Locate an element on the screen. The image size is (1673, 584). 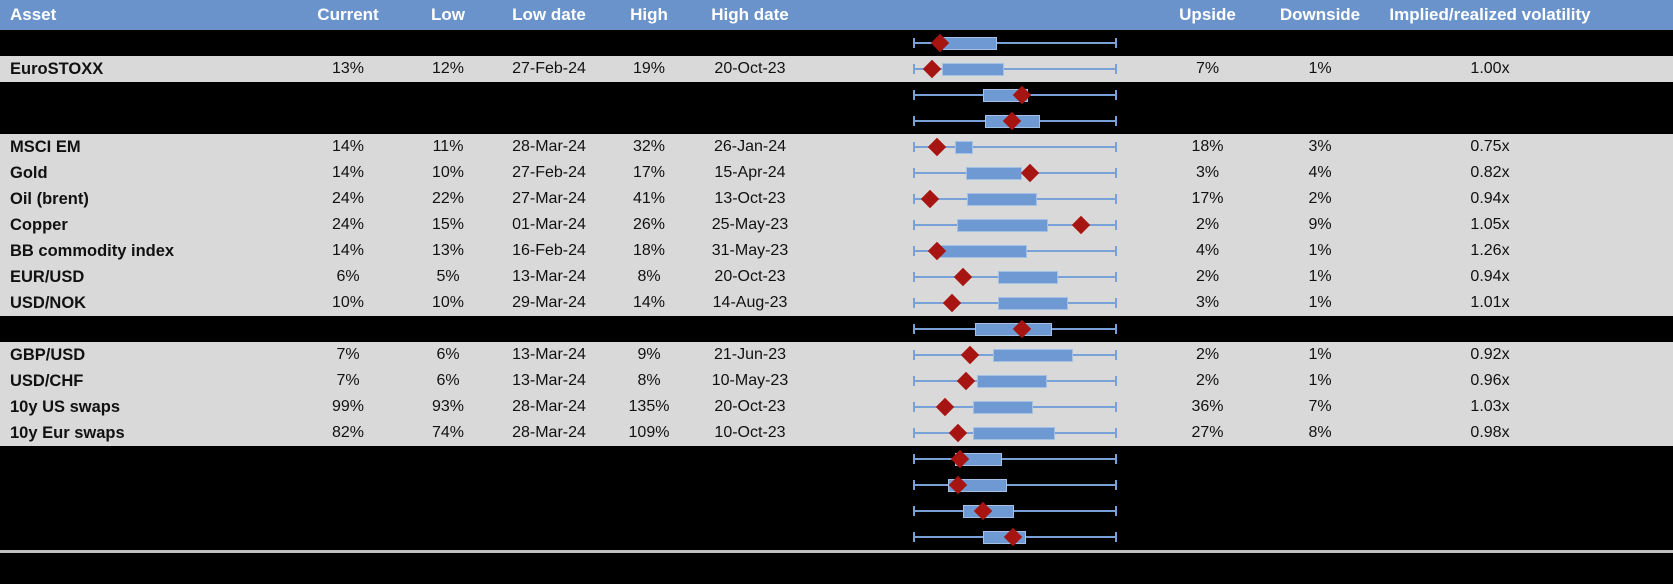
asset-name-cell: BB commodity index is located at coordinates (92, 250).